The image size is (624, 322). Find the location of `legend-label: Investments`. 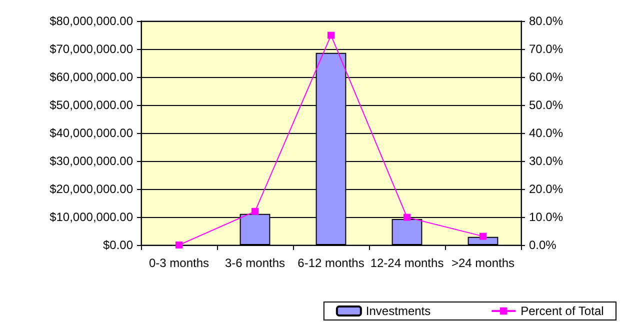

legend-label: Investments is located at coordinates (398, 311).